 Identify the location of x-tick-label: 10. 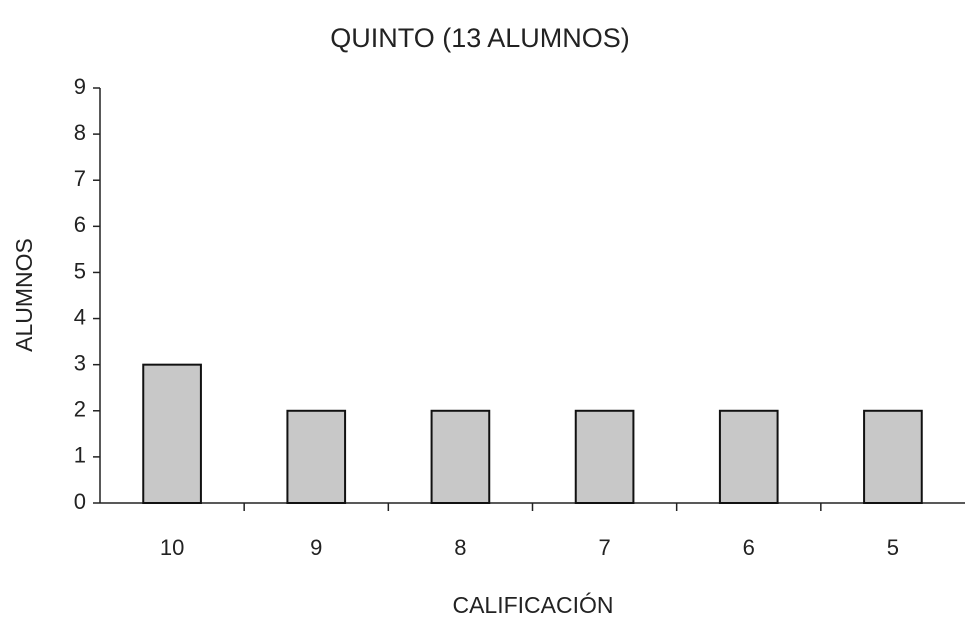
(172, 547).